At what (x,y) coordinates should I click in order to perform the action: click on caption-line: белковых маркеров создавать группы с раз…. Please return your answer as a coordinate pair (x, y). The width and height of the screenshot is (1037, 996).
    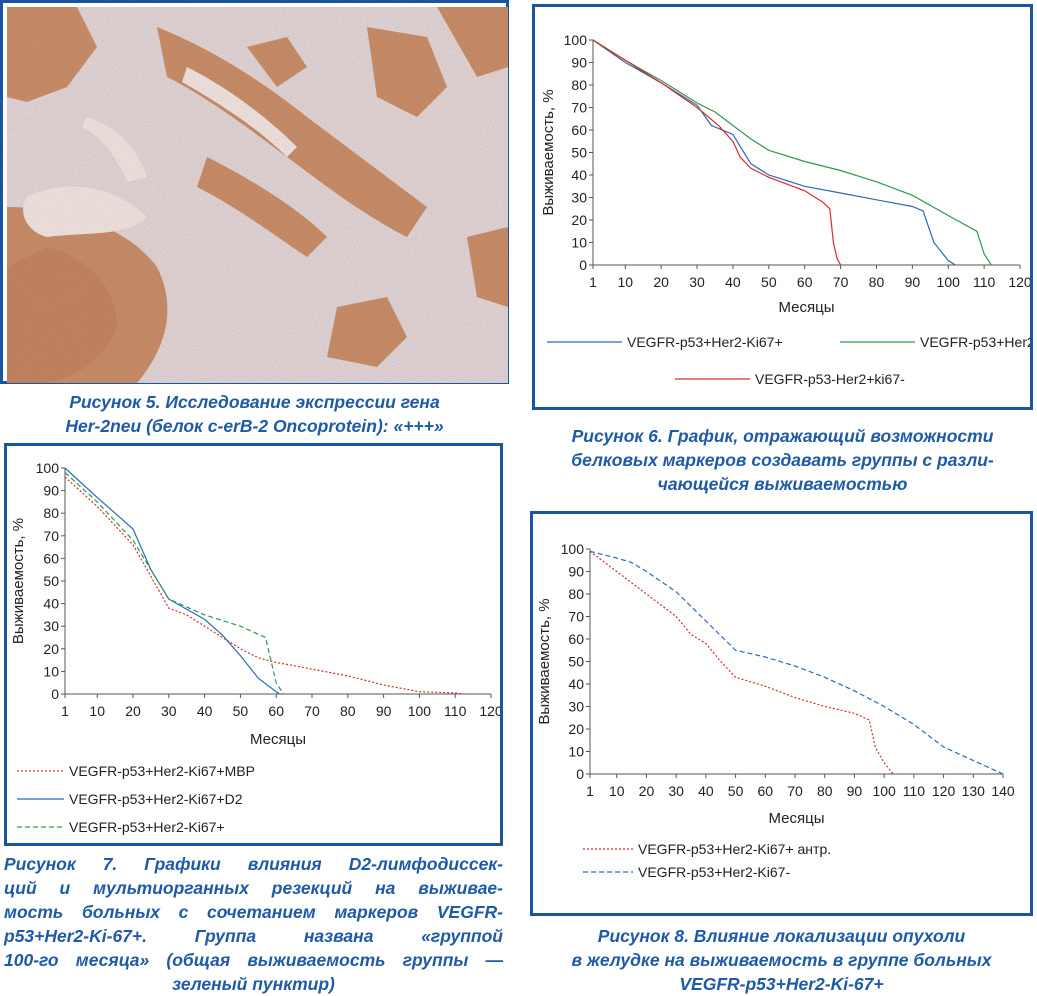
    Looking at the image, I should click on (782, 460).